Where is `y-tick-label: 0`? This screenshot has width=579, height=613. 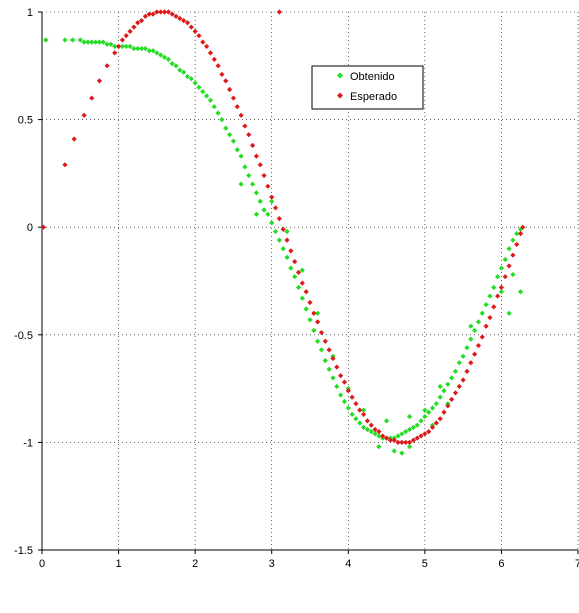 y-tick-label: 0 is located at coordinates (30, 228).